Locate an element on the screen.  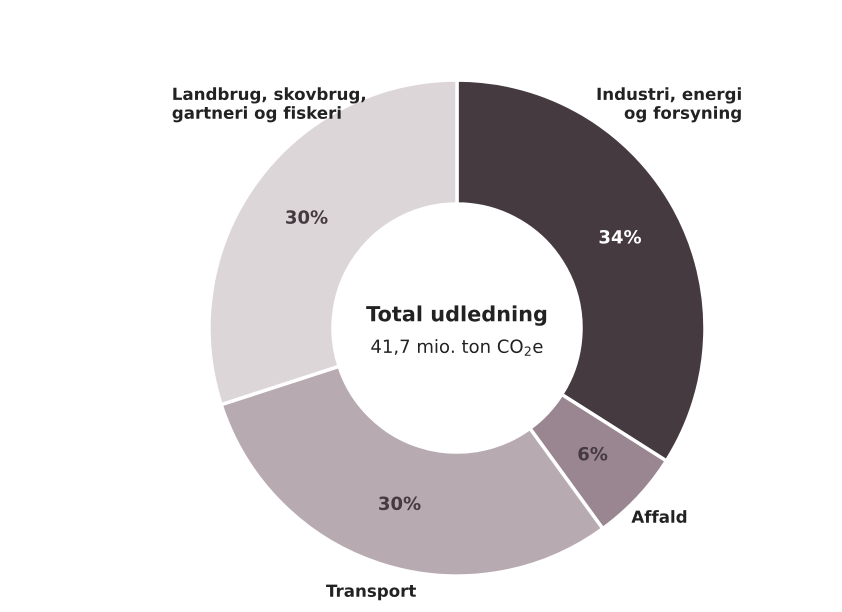
slice-label: Transport is located at coordinates (371, 592).